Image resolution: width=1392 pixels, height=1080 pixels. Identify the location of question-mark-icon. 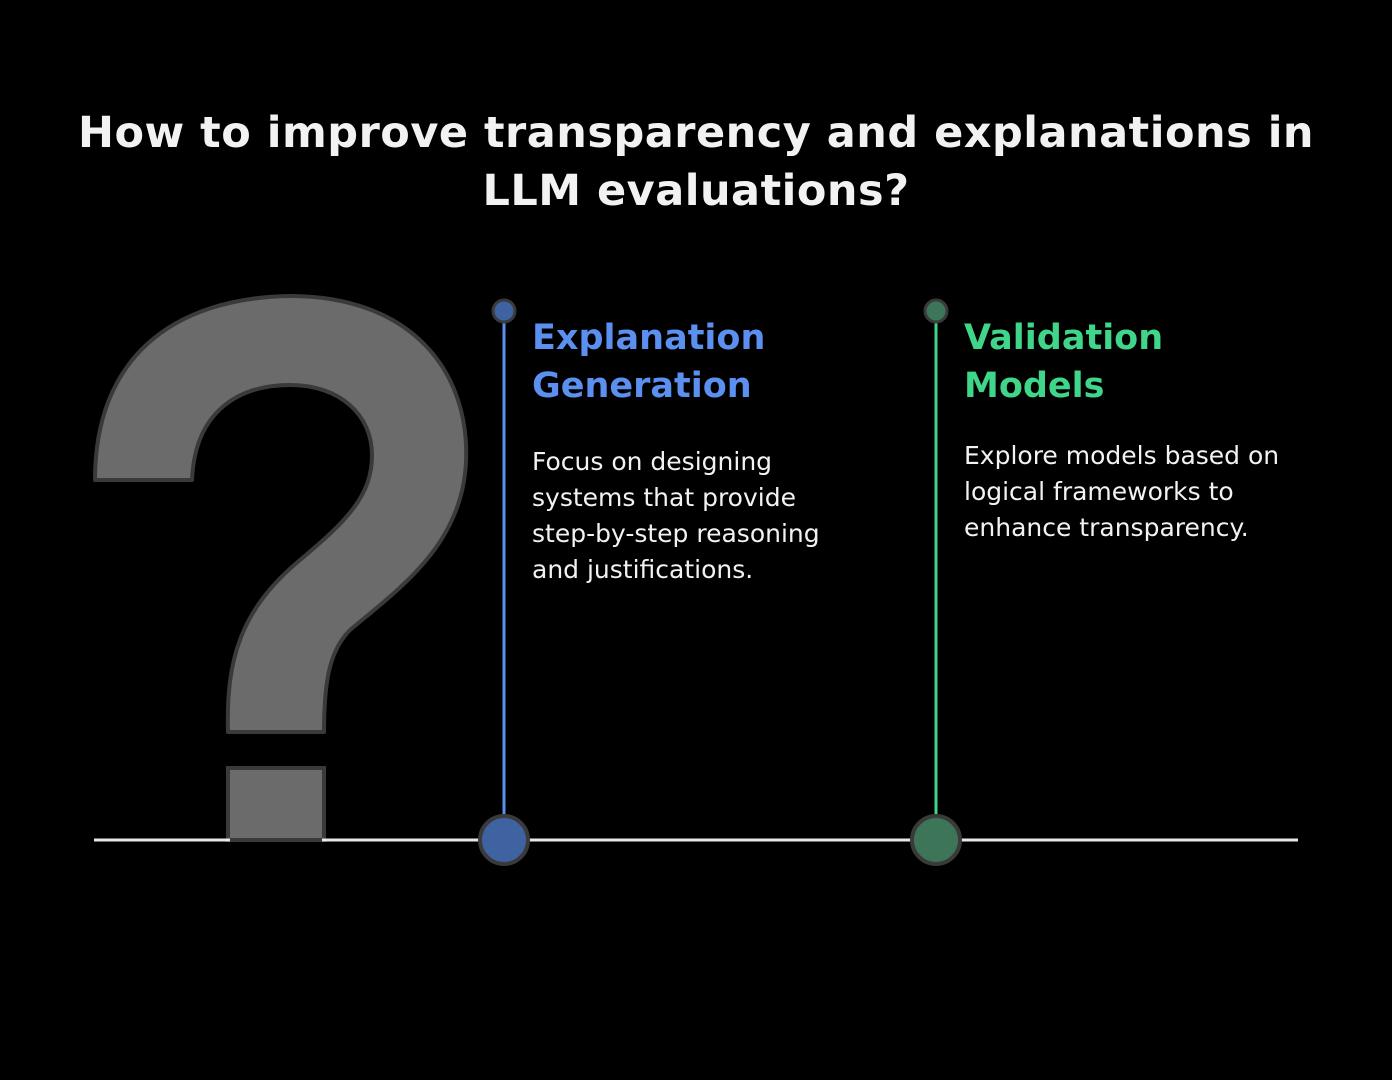
(281, 568).